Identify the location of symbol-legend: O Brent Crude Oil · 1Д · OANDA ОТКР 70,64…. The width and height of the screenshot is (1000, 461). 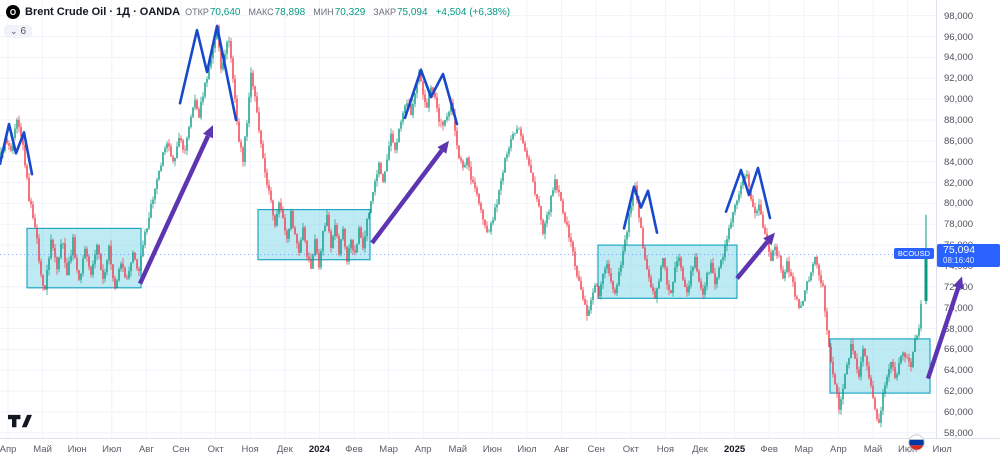
(258, 12).